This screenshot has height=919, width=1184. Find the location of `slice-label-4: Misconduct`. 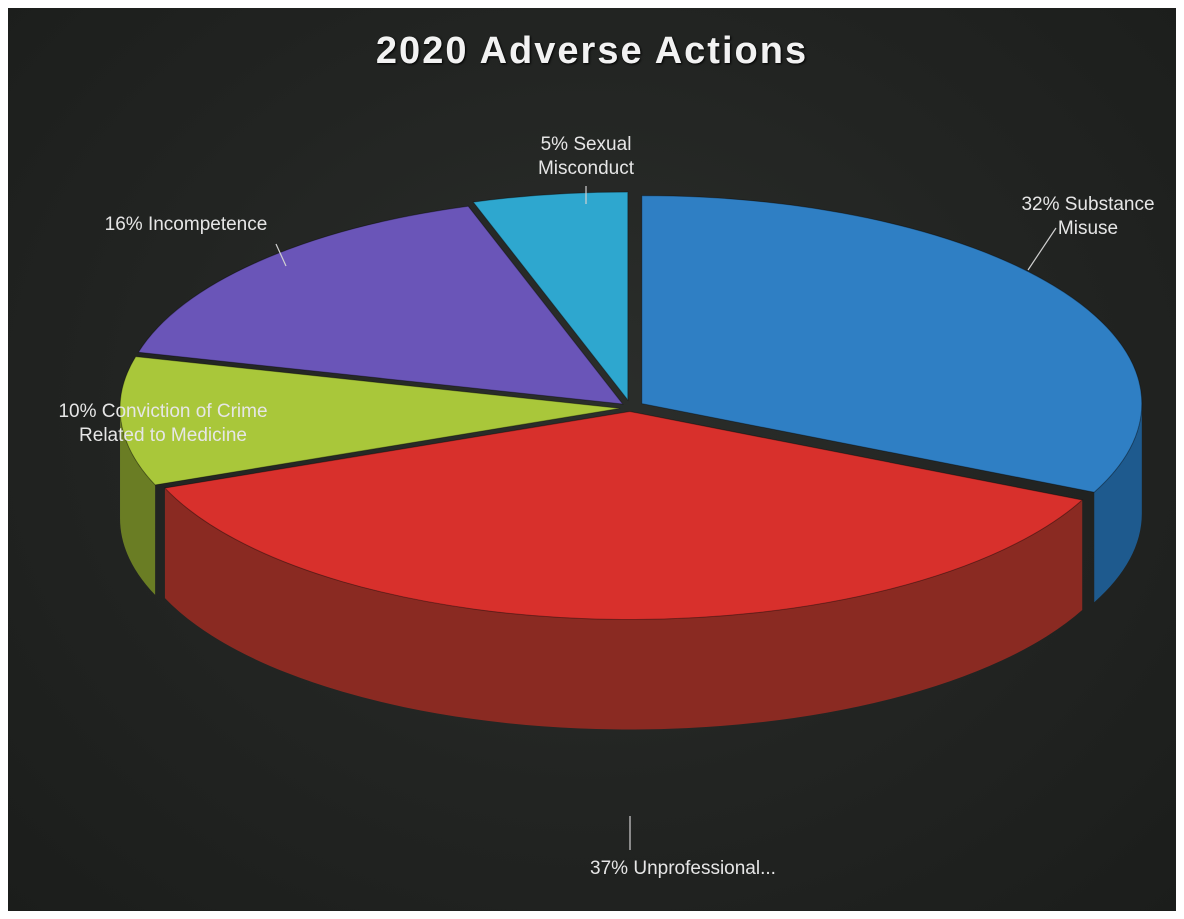

slice-label-4: Misconduct is located at coordinates (586, 168).